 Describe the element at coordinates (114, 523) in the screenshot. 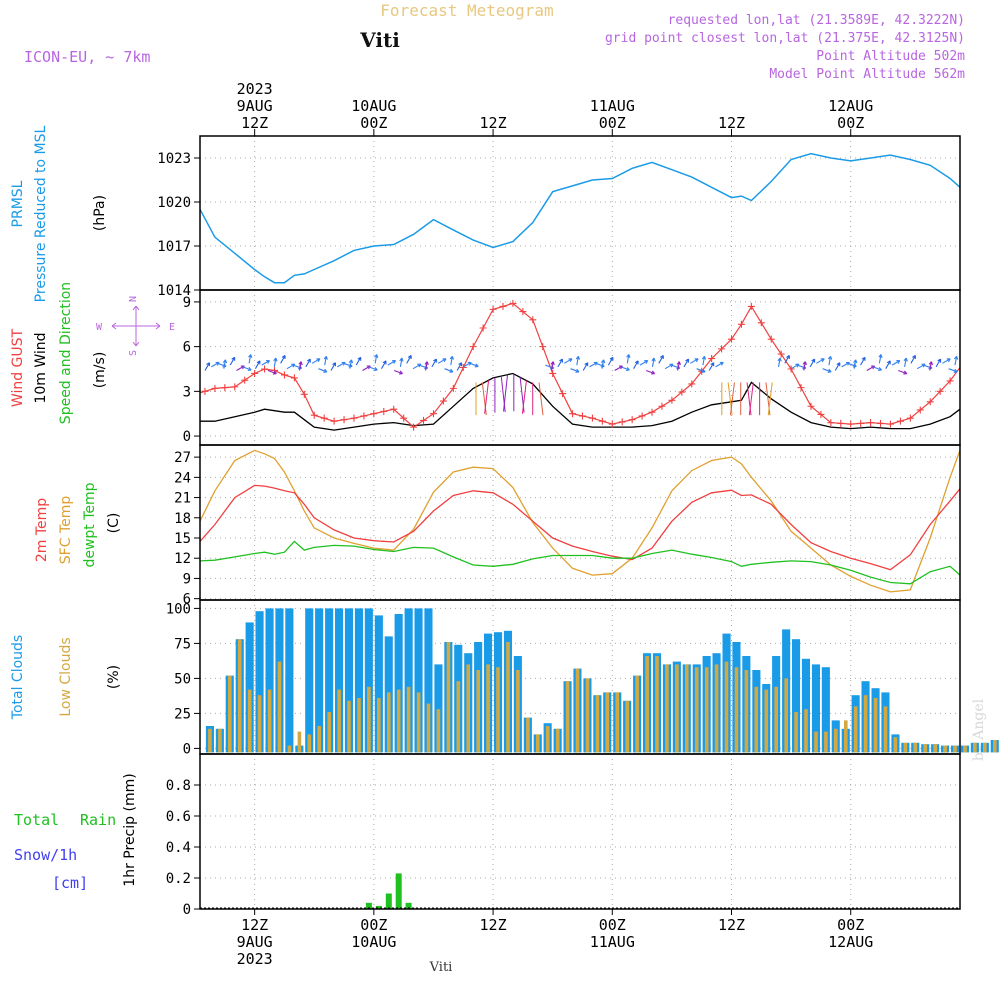

I see `temp-unit: (C)` at that location.